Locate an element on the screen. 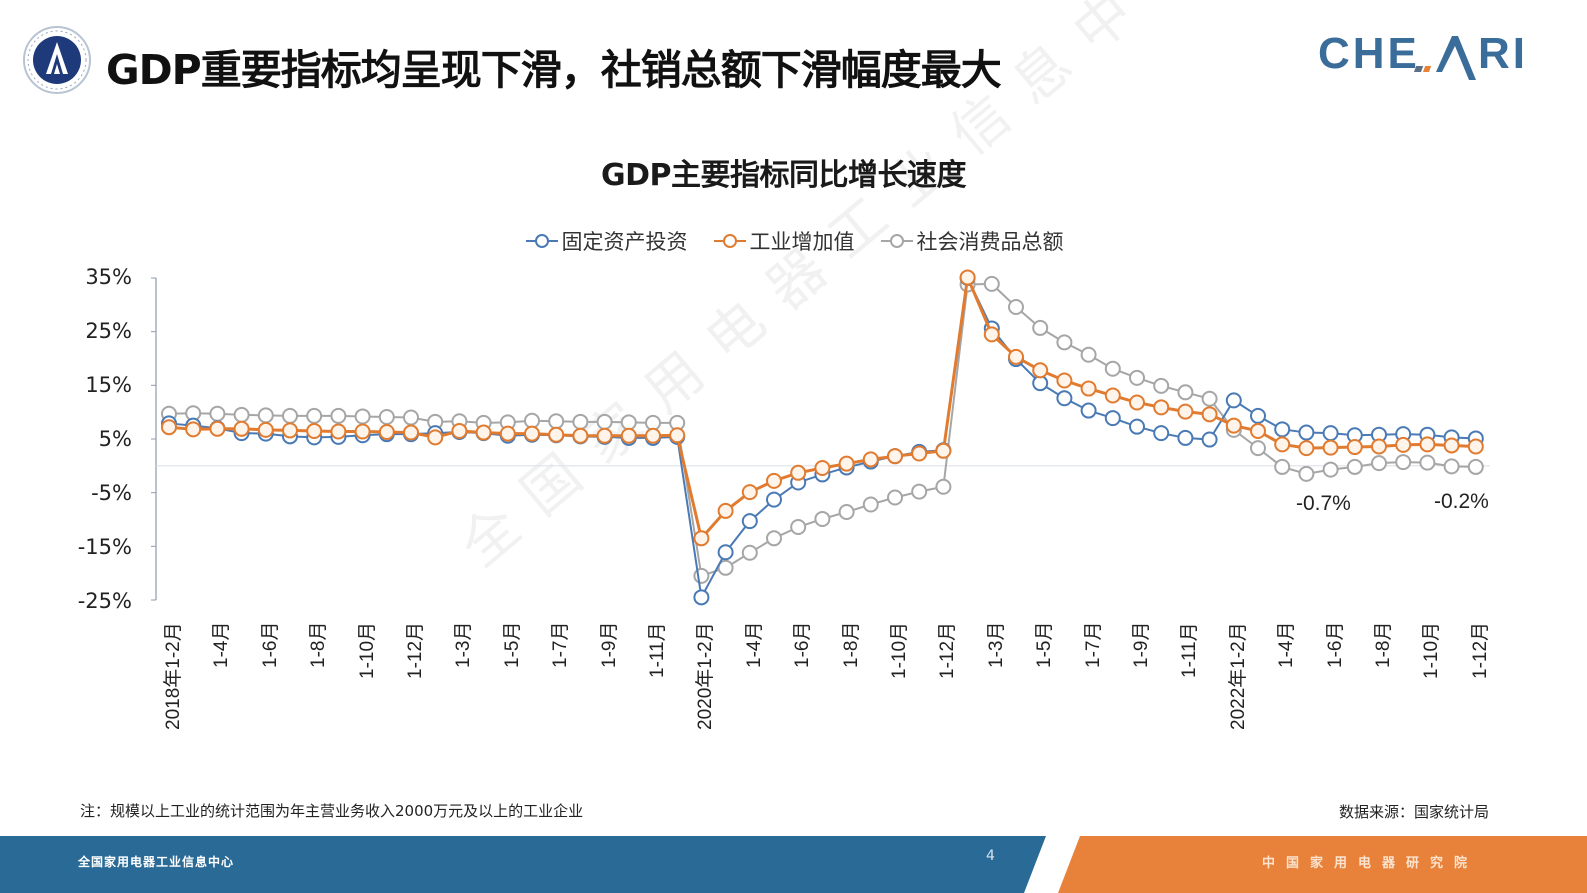  x-tick-label: 1-12月 is located at coordinates (1480, 650).